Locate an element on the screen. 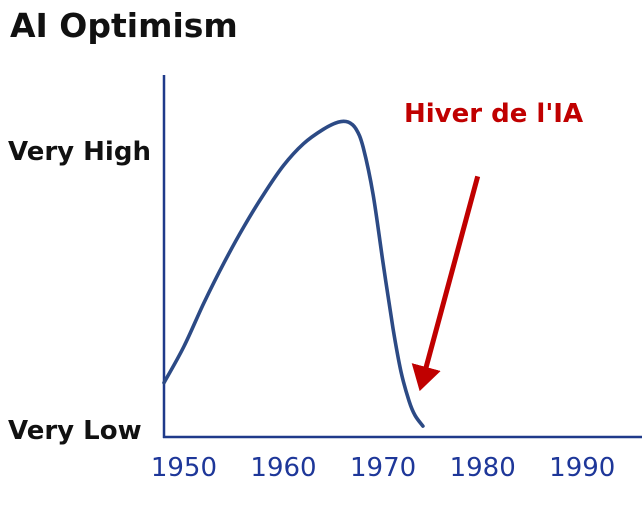 This screenshot has width=642, height=506. ai-winter-arrow is located at coordinates (446, 283).